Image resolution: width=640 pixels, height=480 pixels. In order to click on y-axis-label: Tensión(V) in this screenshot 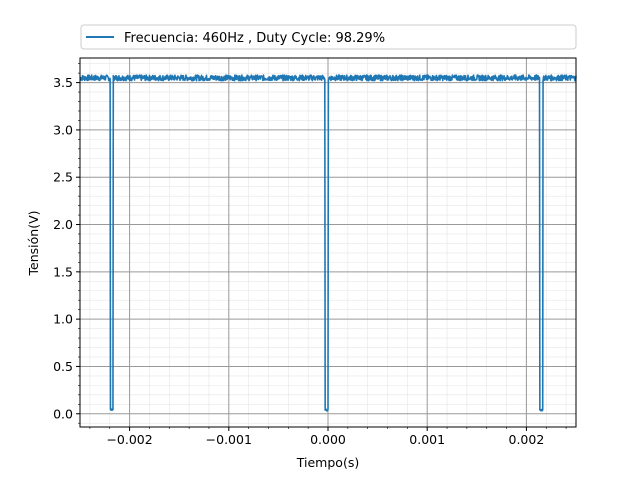, I will do `click(33, 244)`.